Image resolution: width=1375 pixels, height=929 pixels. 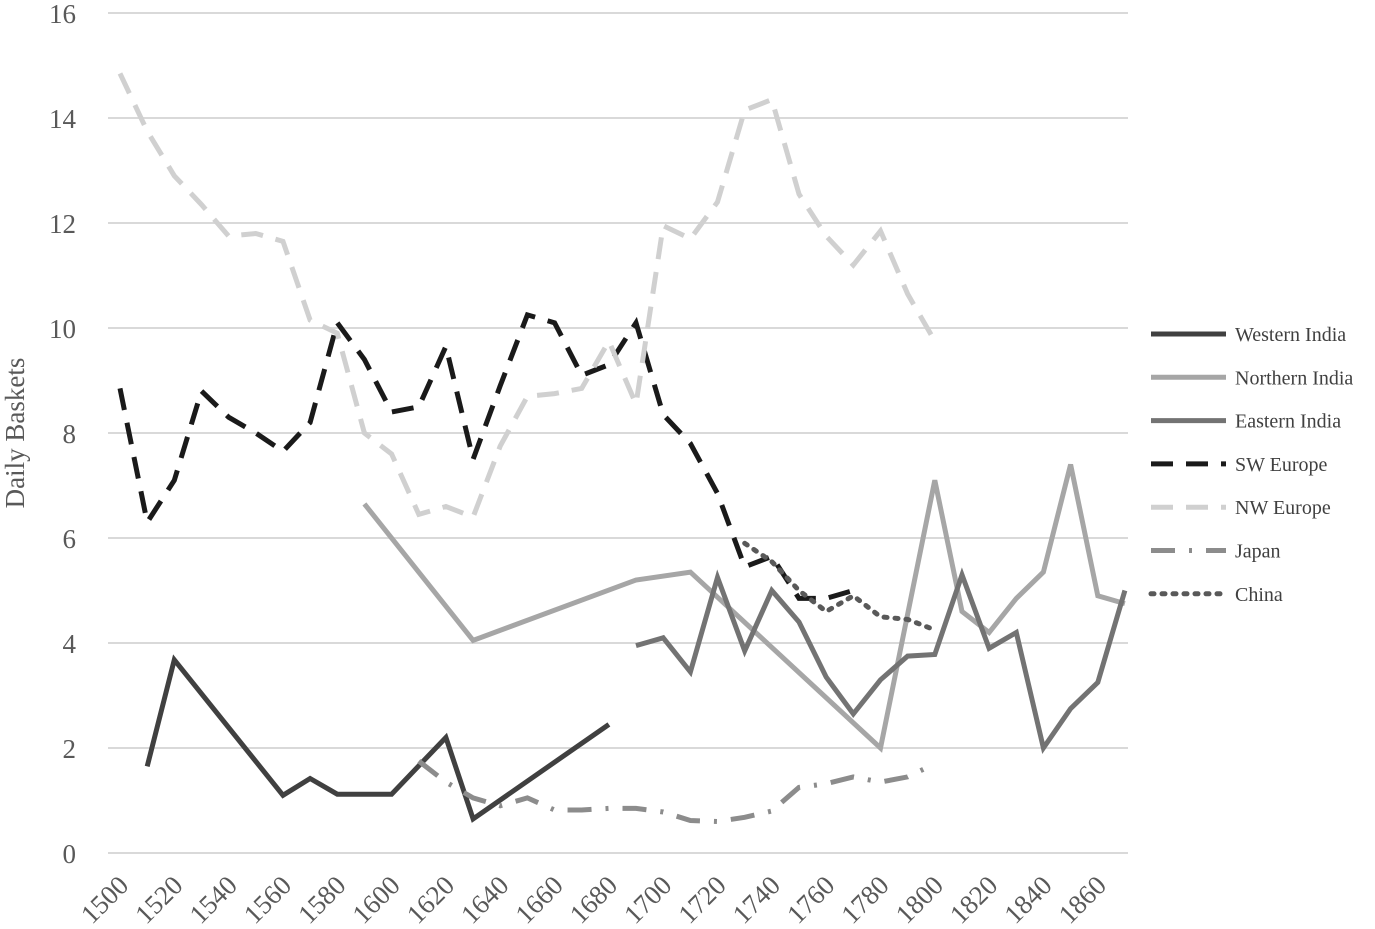 I want to click on y-tick-label: 4, so click(x=70, y=644).